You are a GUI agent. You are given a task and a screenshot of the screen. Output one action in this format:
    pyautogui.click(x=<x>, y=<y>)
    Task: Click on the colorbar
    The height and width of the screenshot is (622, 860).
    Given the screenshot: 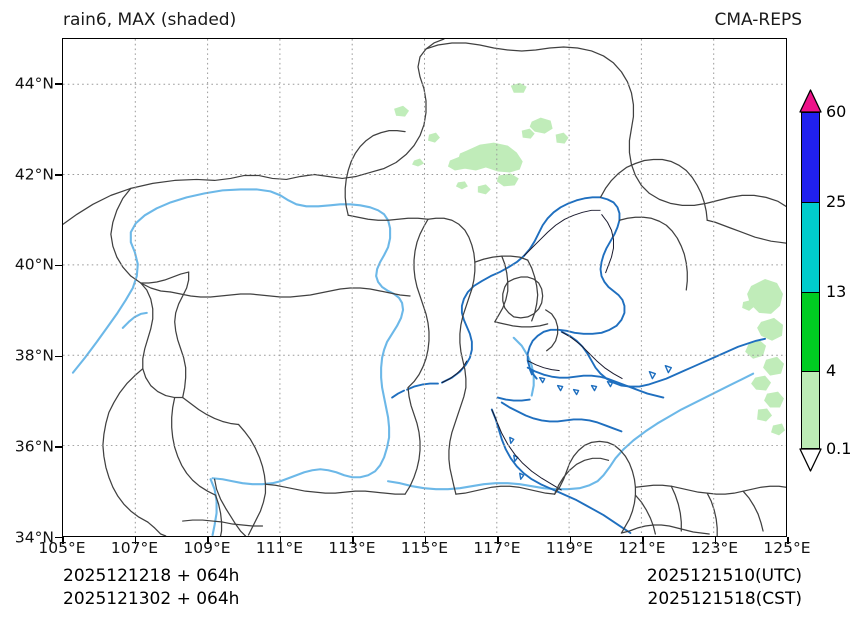 What is the action you would take?
    pyautogui.click(x=810, y=280)
    